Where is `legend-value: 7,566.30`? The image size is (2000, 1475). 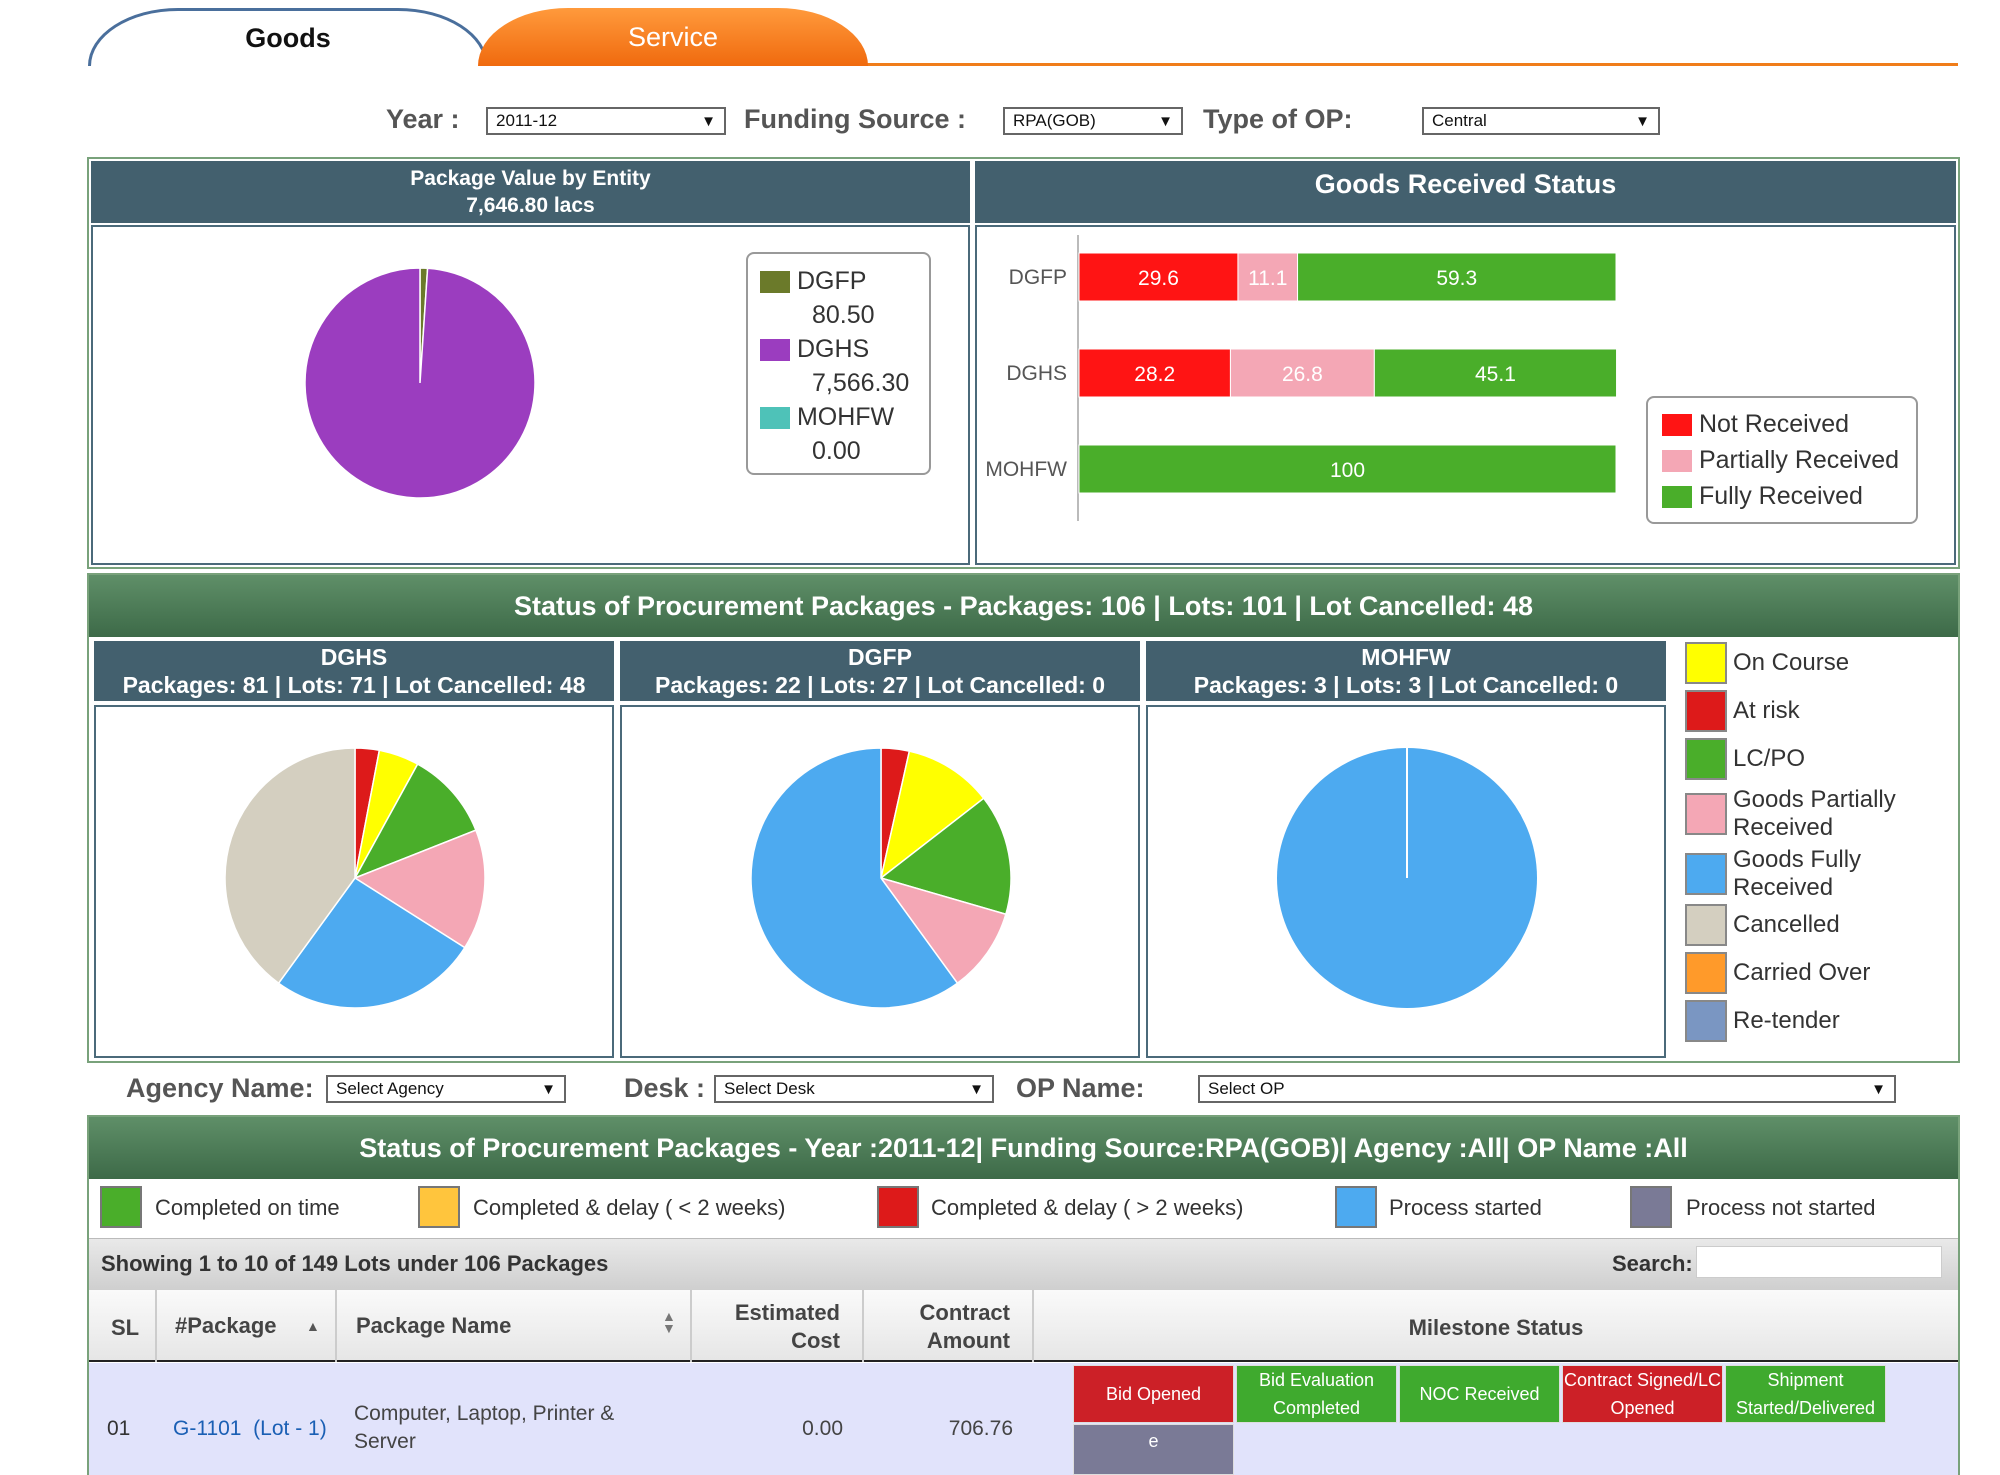 legend-value: 7,566.30 is located at coordinates (861, 383).